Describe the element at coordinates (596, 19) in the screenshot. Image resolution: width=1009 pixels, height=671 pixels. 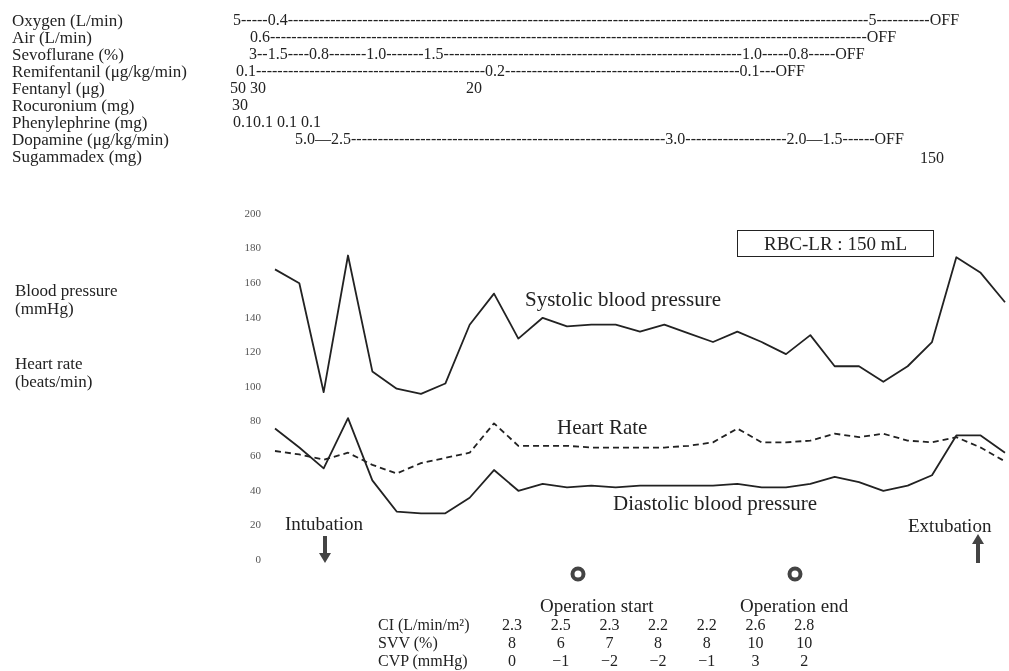
I see `text: 5-----0.4-------------------------------------------------------------------------------------------------------------5----------OFF` at that location.